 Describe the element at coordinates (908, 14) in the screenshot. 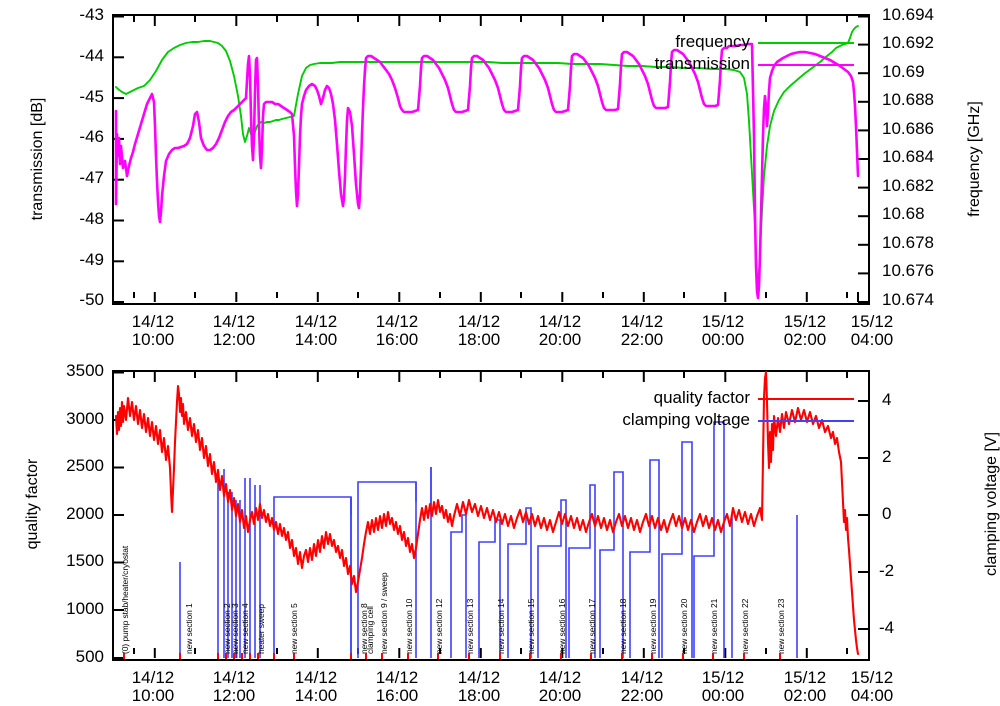

I see `top-rytick-label-0: 10.694` at that location.